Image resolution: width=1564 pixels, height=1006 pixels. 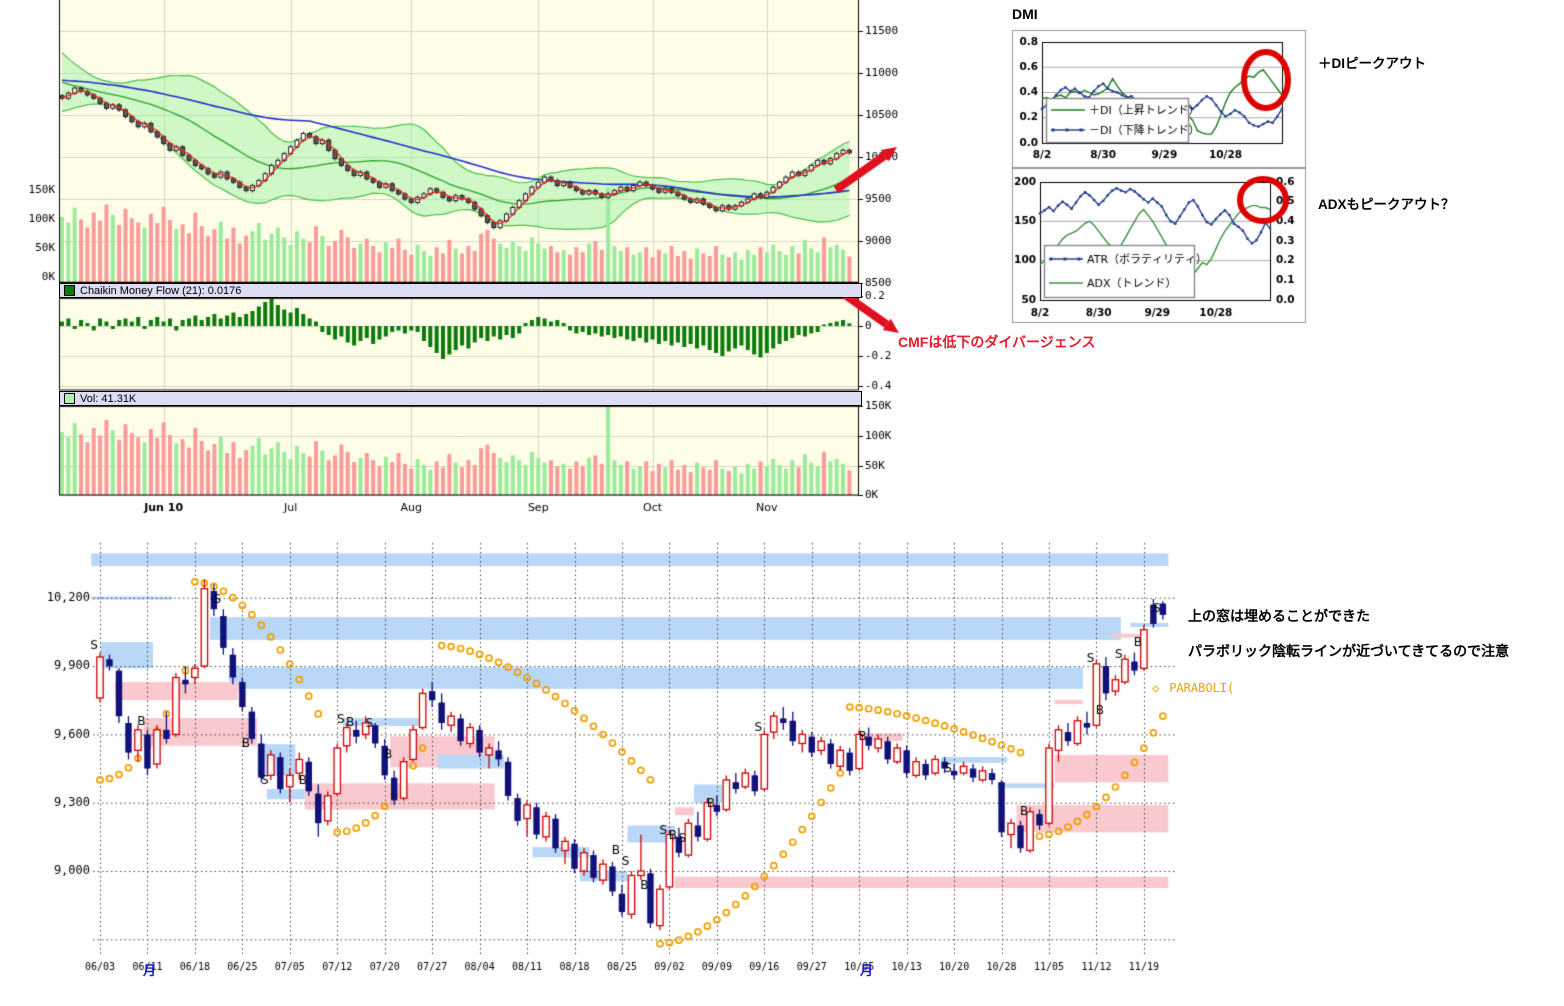 What do you see at coordinates (867, 970) in the screenshot?
I see `month-marker-october: 月` at bounding box center [867, 970].